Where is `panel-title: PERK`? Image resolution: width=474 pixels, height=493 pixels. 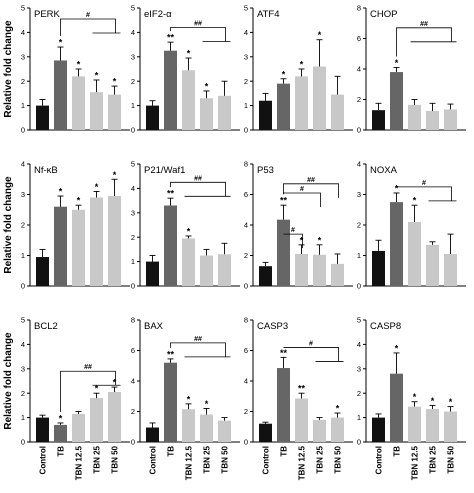
panel-title: PERK is located at coordinates (47, 14).